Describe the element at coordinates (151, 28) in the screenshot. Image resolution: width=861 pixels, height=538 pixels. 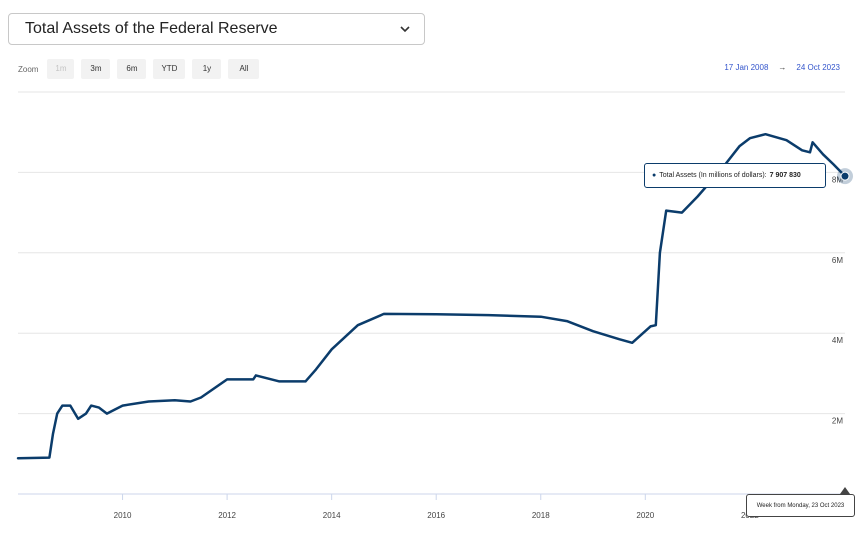
I see `series-dropdown-value: Total Assets of the Federal Reserve` at that location.